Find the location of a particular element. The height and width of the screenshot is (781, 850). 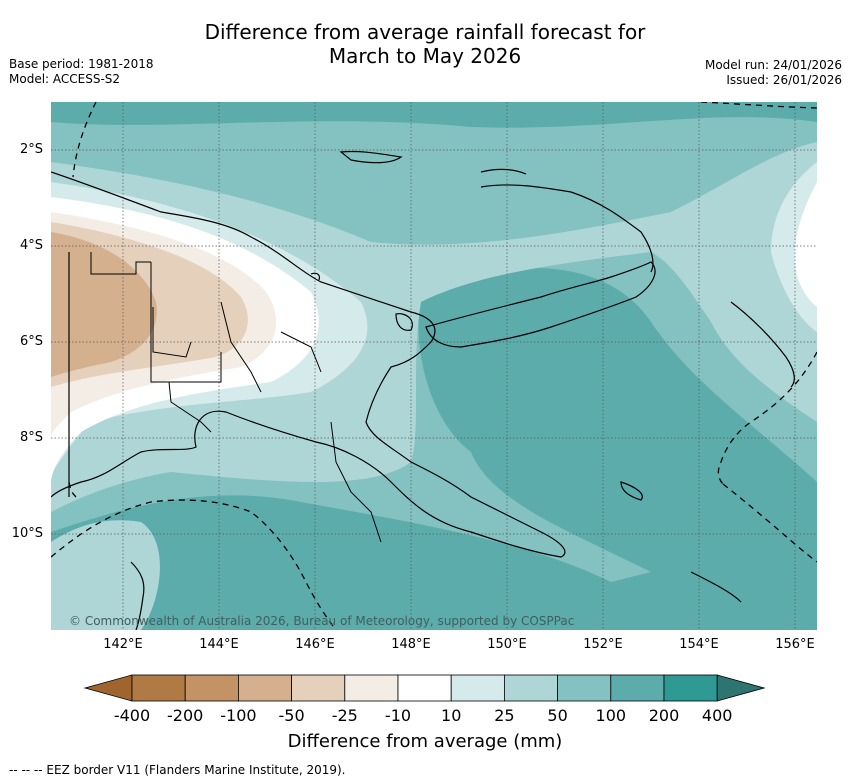

longitude-label: 154°E is located at coordinates (699, 644).